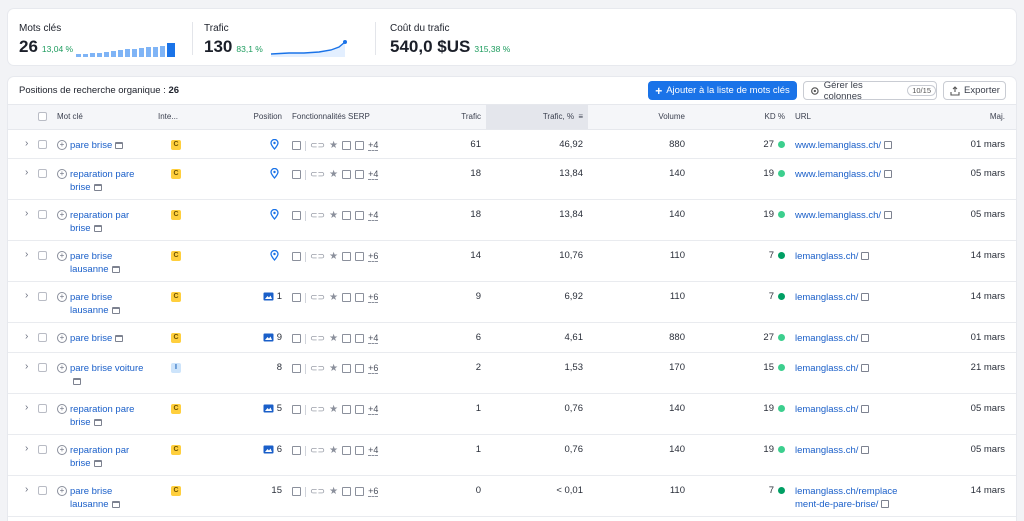  Describe the element at coordinates (722, 90) in the screenshot. I see `add-to-keyword-list-button: + Ajouter à la liste de mots clés` at that location.